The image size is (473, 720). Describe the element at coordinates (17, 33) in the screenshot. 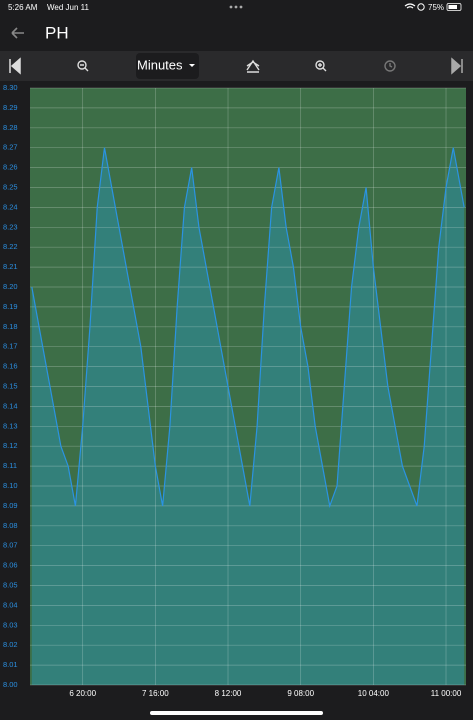

I see `back-button` at that location.